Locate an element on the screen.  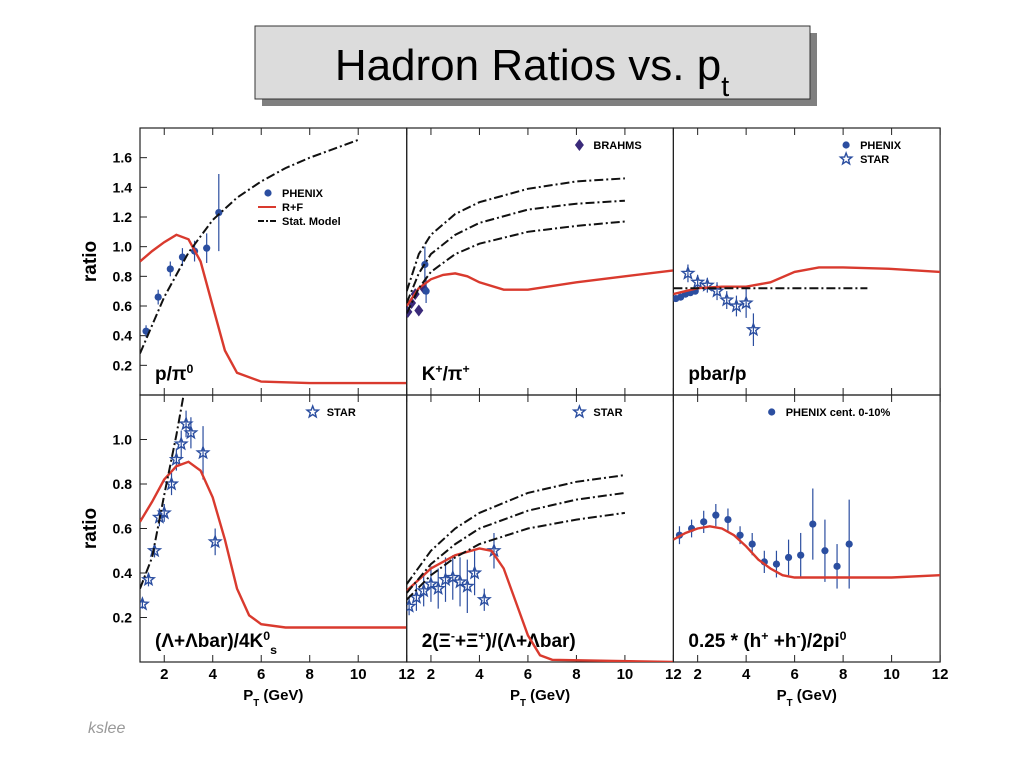
diamond-marker is located at coordinates (579, 145).